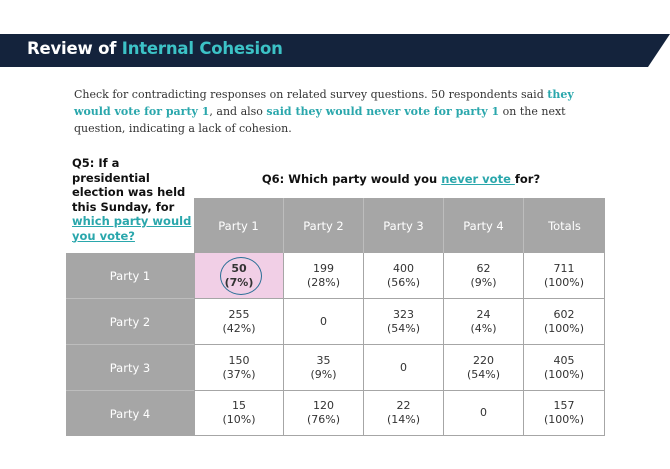  What do you see at coordinates (484, 276) in the screenshot?
I see `table-cell: 62 (9%)` at bounding box center [484, 276].